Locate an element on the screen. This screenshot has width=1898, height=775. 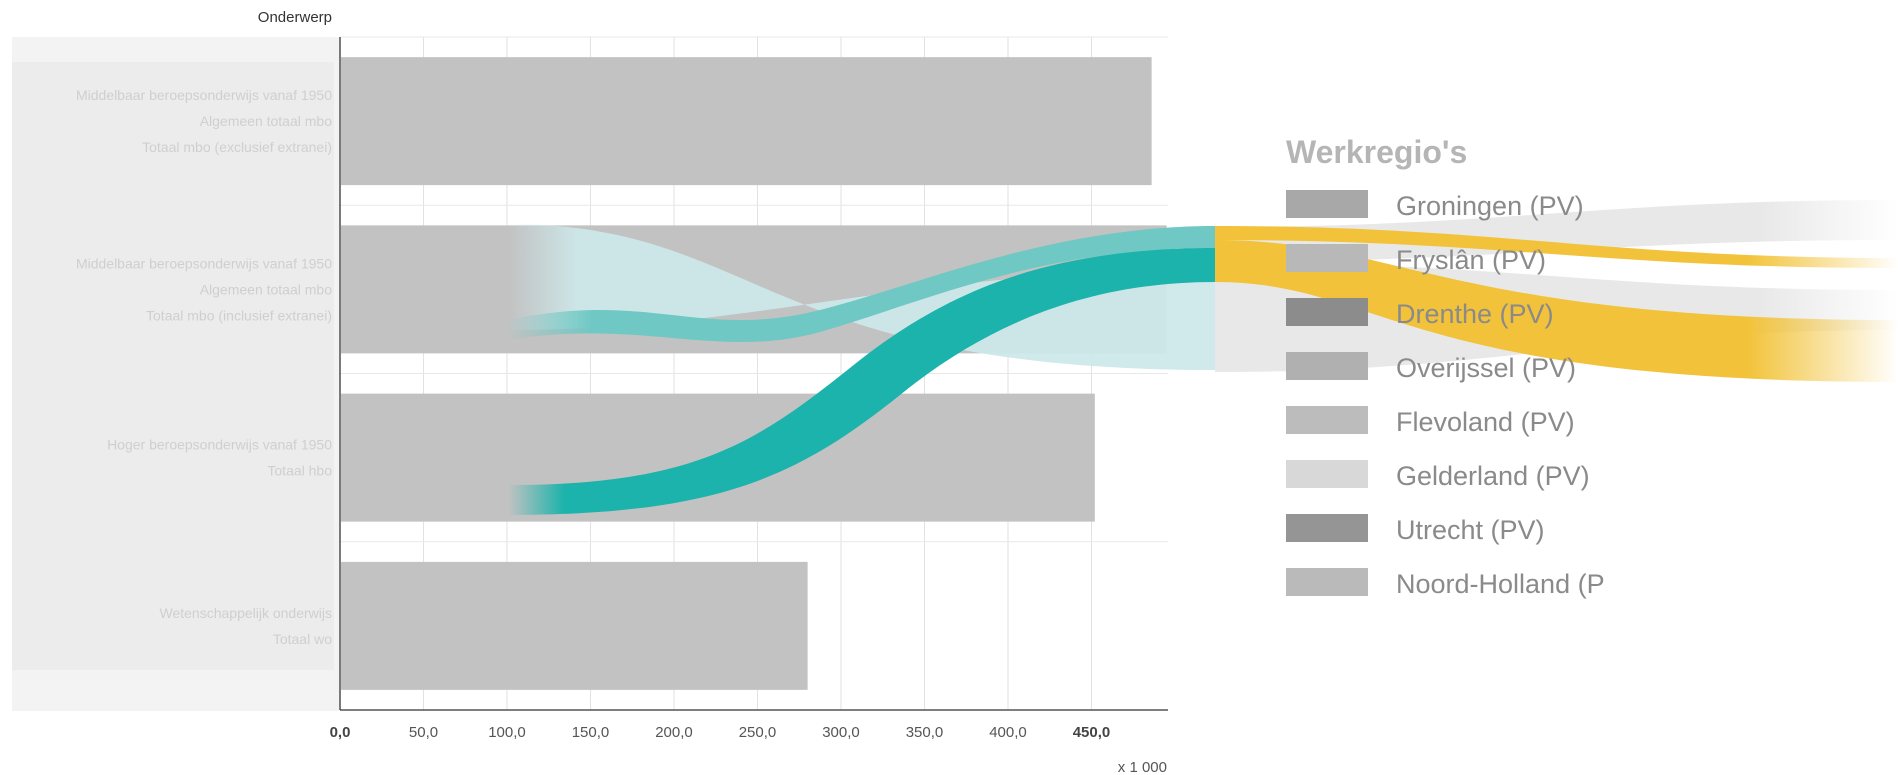
ribbon-yellow-wide is located at coordinates (1556, 311).